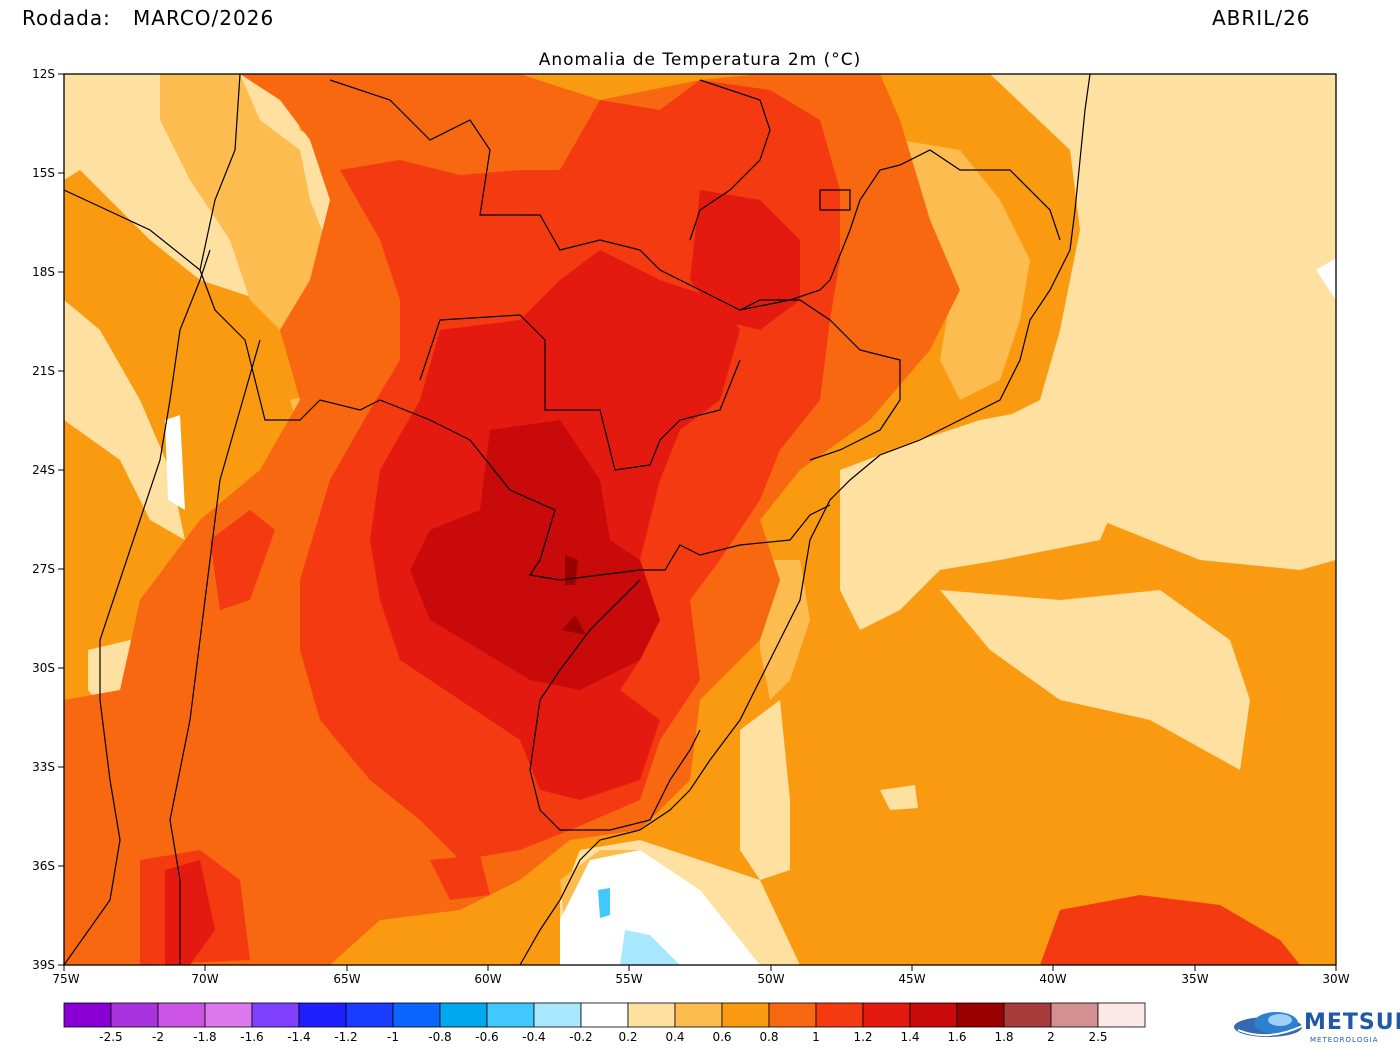  I want to click on lat-label: 21S, so click(43, 371).